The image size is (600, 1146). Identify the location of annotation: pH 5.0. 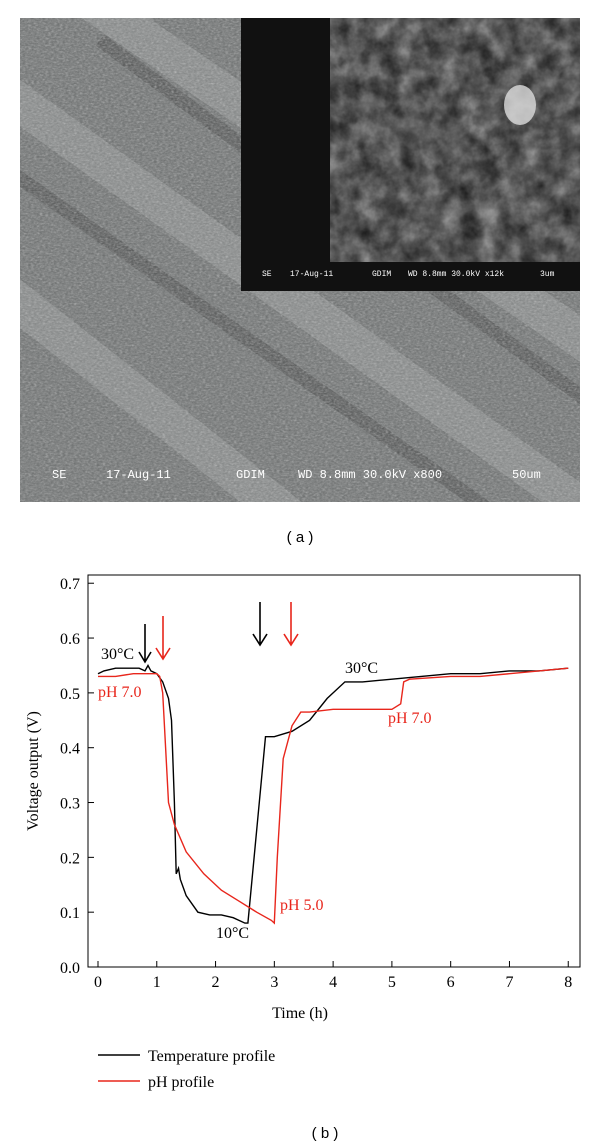
(302, 905).